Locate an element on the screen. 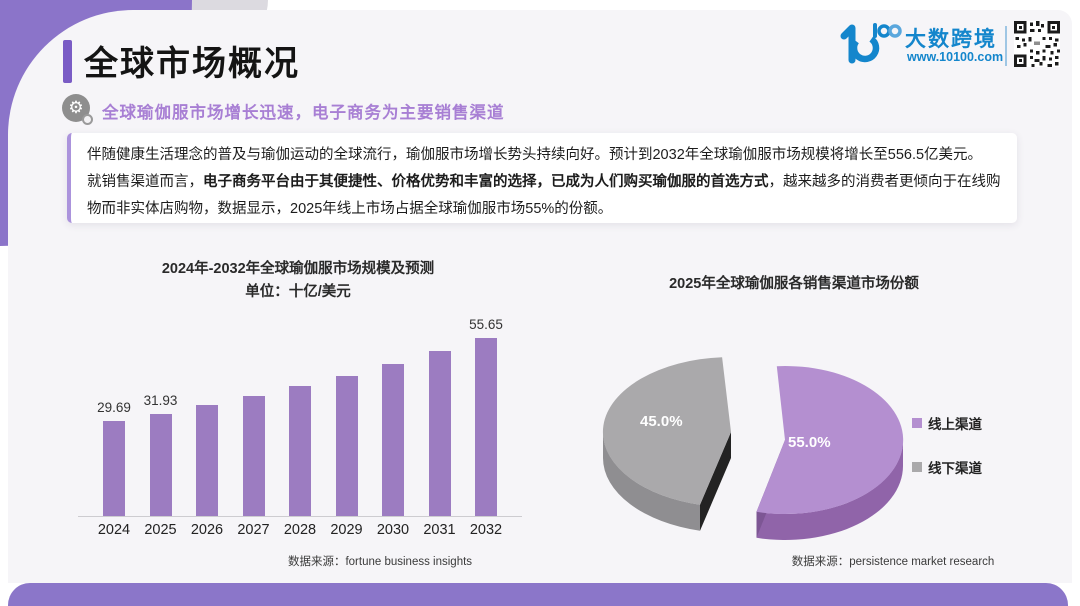 This screenshot has height=606, width=1080. bar-column: 2030 is located at coordinates (393, 418).